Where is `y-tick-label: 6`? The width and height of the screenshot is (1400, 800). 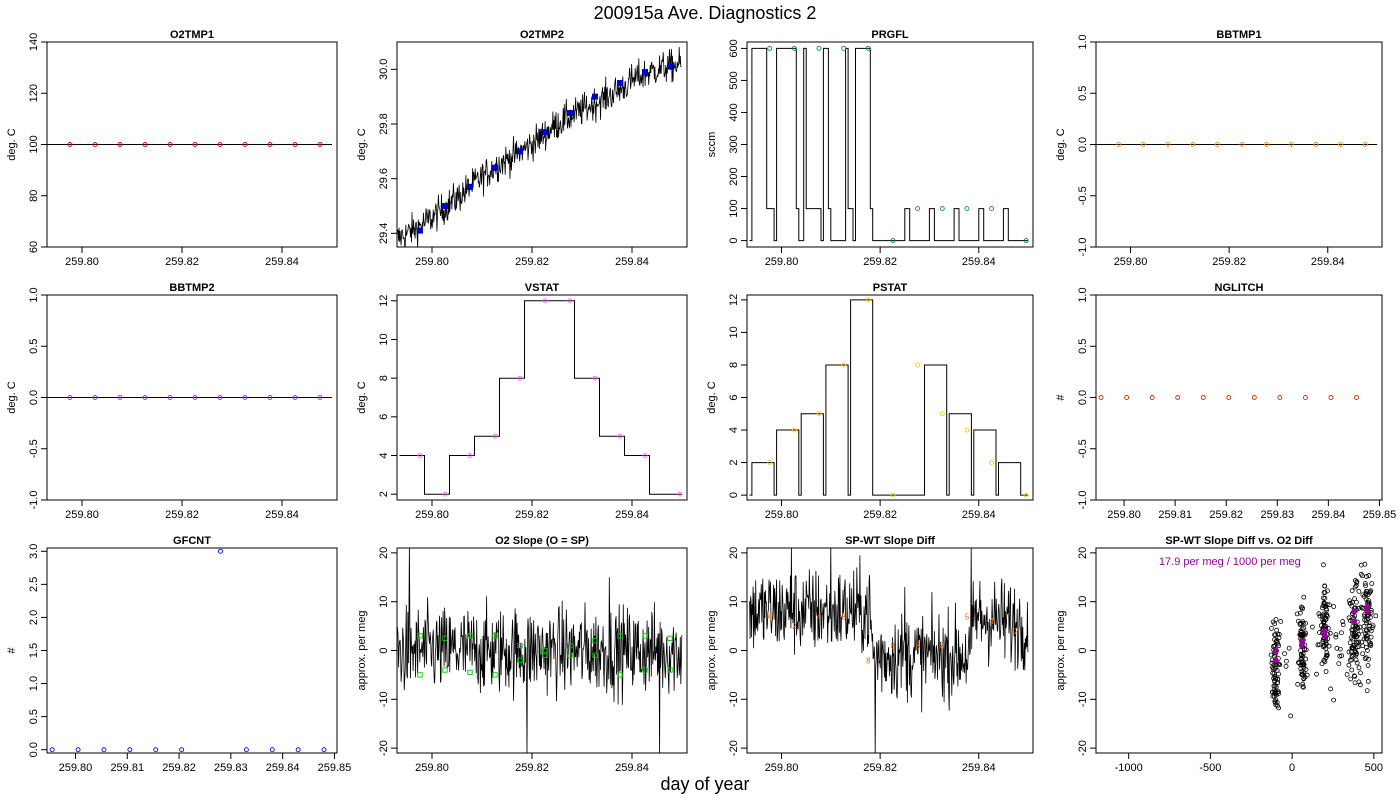 y-tick-label: 6 is located at coordinates (734, 397).